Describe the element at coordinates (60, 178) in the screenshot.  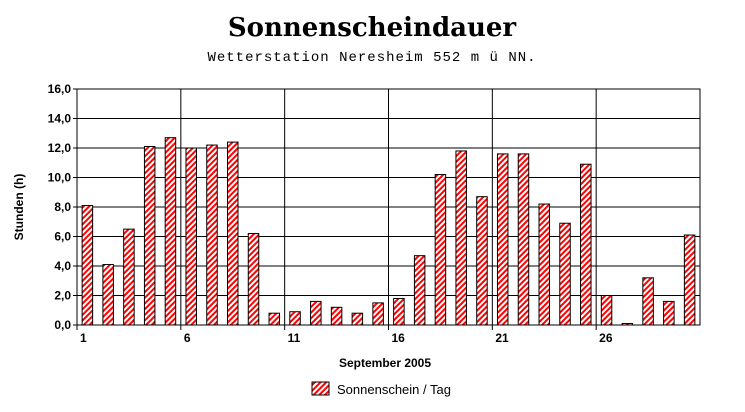
I see `y-tick-label: 10,0` at that location.